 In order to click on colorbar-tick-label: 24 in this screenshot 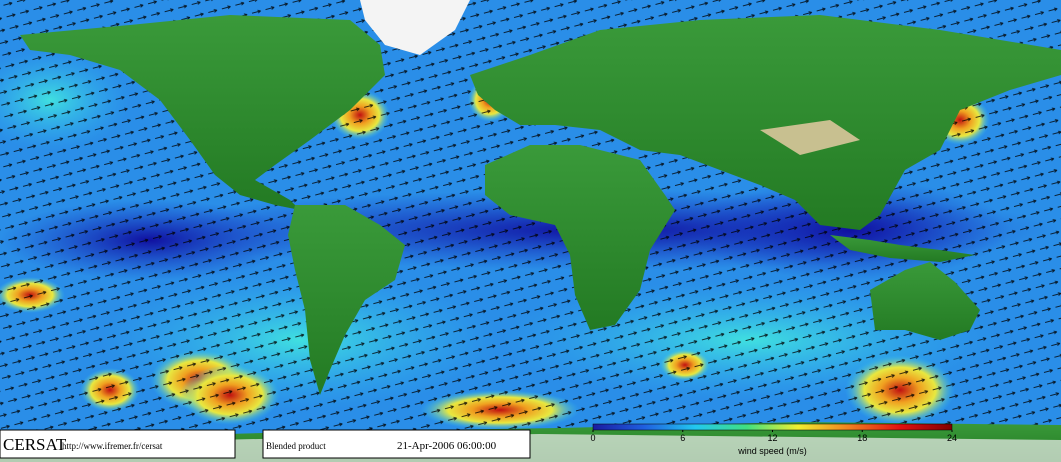, I will do `click(952, 438)`.